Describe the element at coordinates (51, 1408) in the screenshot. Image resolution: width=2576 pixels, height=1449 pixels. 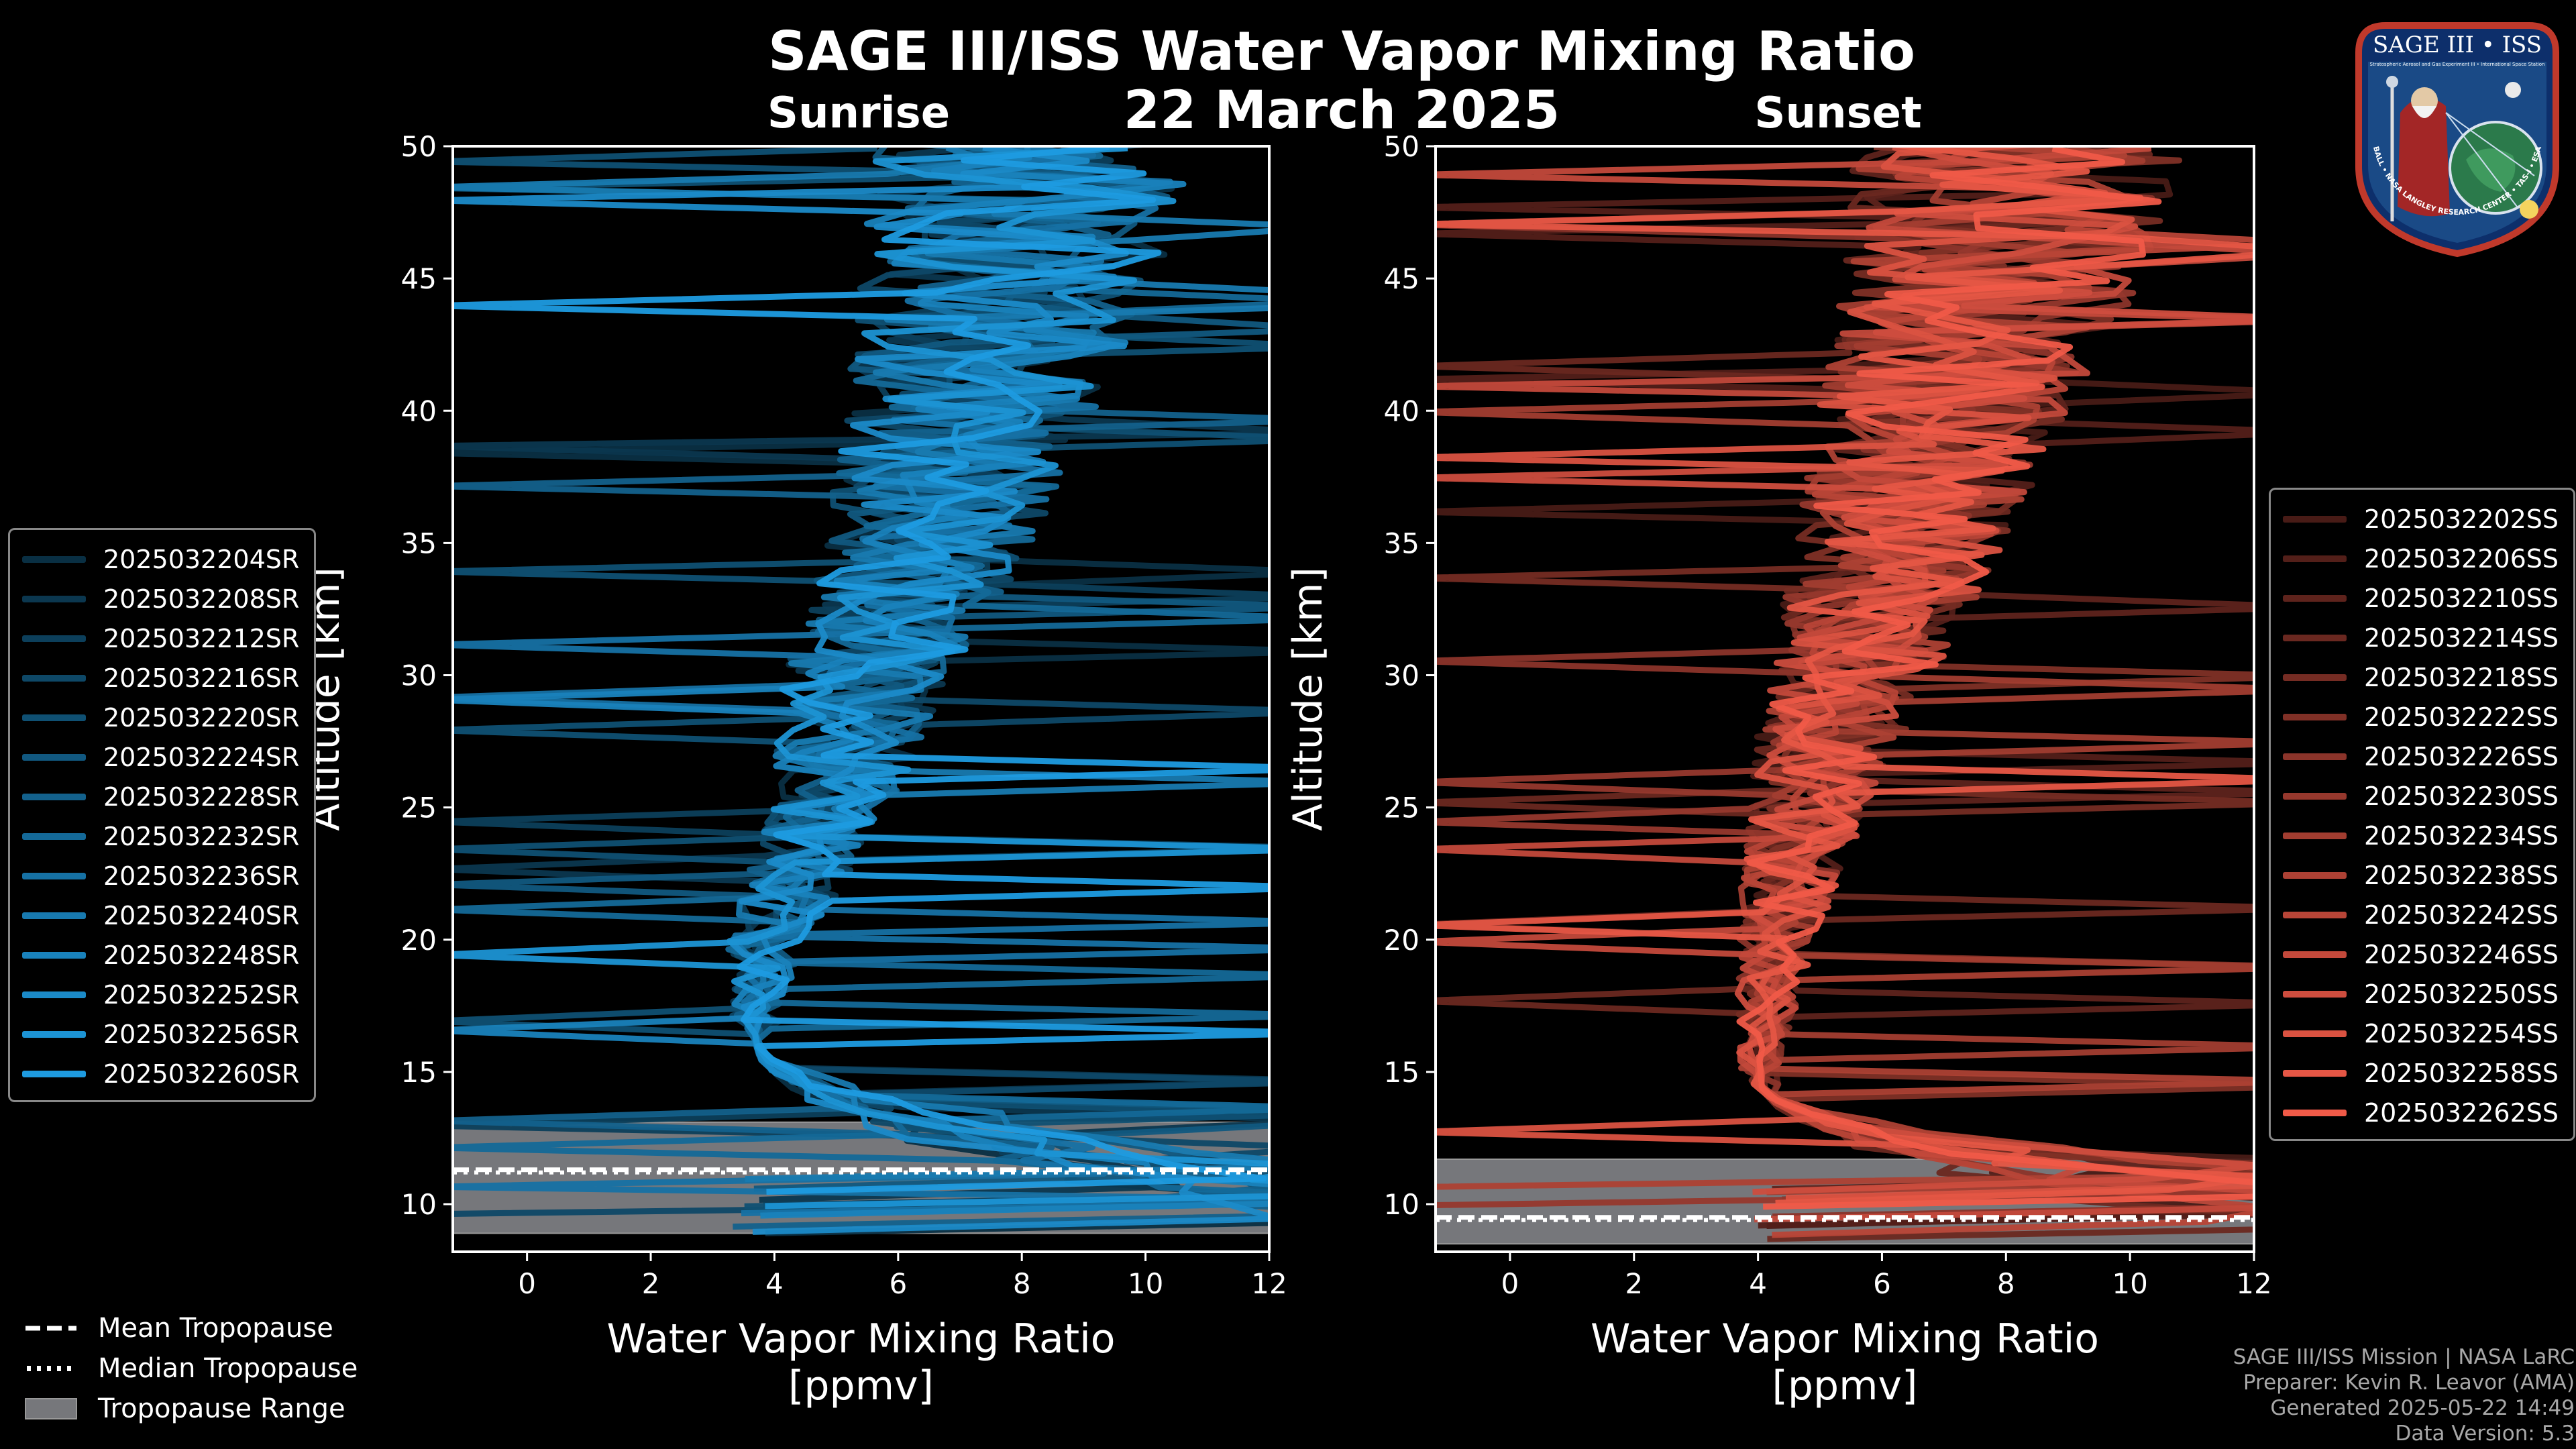
I see `range-patch-sample` at that location.